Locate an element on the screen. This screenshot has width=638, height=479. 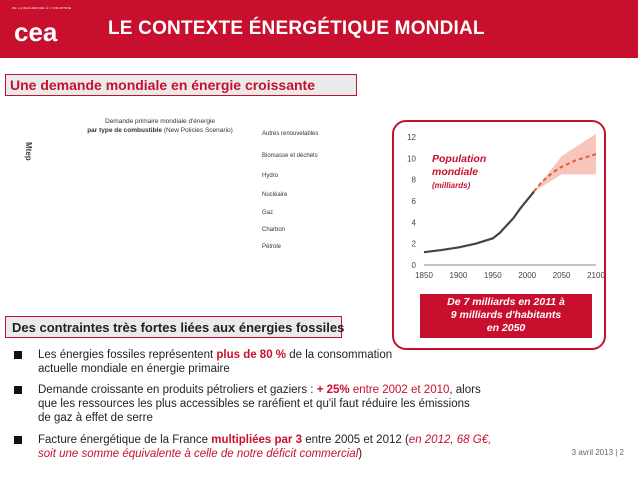
population-unit: (milliards) is located at coordinates (451, 185).